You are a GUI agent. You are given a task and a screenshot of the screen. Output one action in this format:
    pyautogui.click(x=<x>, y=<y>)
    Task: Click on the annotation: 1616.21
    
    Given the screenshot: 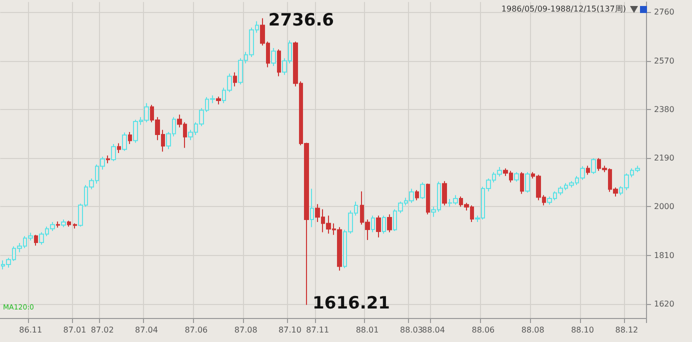 What is the action you would take?
    pyautogui.click(x=351, y=303)
    